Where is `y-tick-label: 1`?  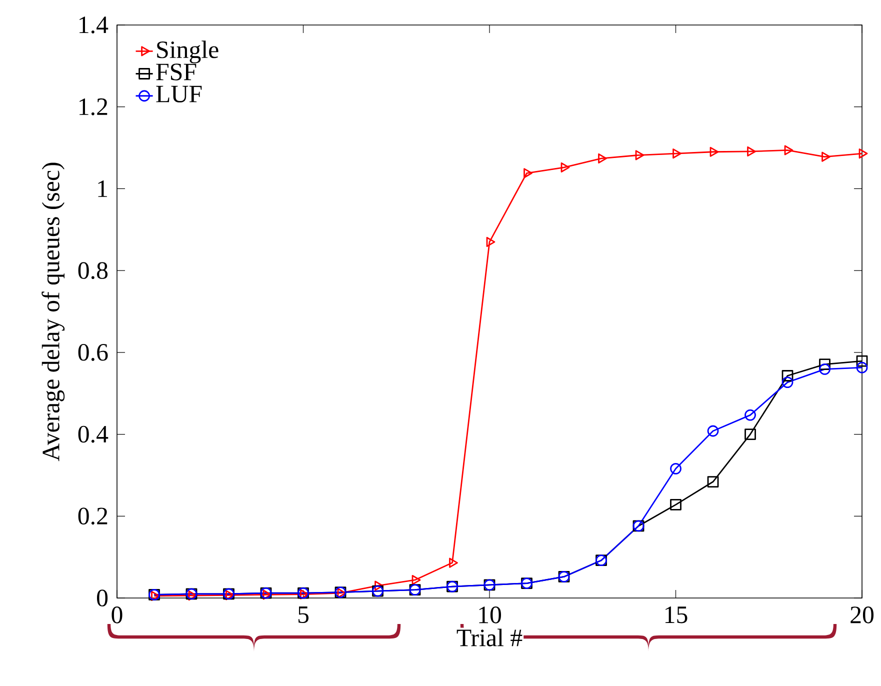
y-tick-label: 1 is located at coordinates (102, 188).